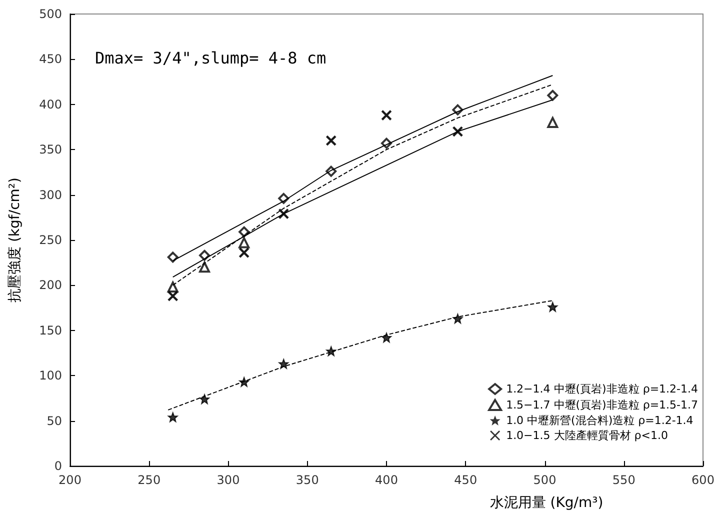 Image resolution: width=725 pixels, height=528 pixels. Describe the element at coordinates (15, 240) in the screenshot. I see `y-axis-title: 抗壓強度 (kgf/cm²)` at that location.